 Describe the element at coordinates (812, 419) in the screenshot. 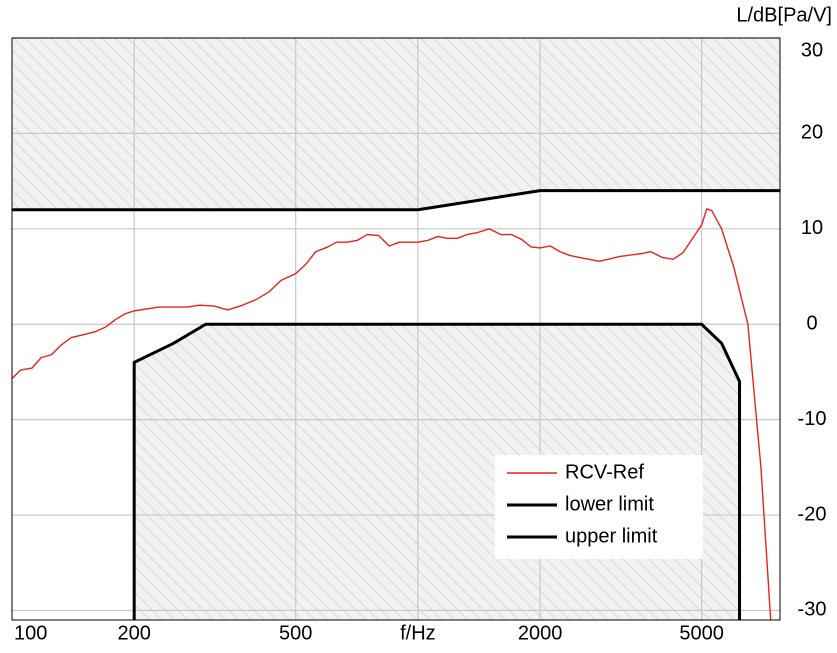

I see `y-tick-label: -10` at that location.